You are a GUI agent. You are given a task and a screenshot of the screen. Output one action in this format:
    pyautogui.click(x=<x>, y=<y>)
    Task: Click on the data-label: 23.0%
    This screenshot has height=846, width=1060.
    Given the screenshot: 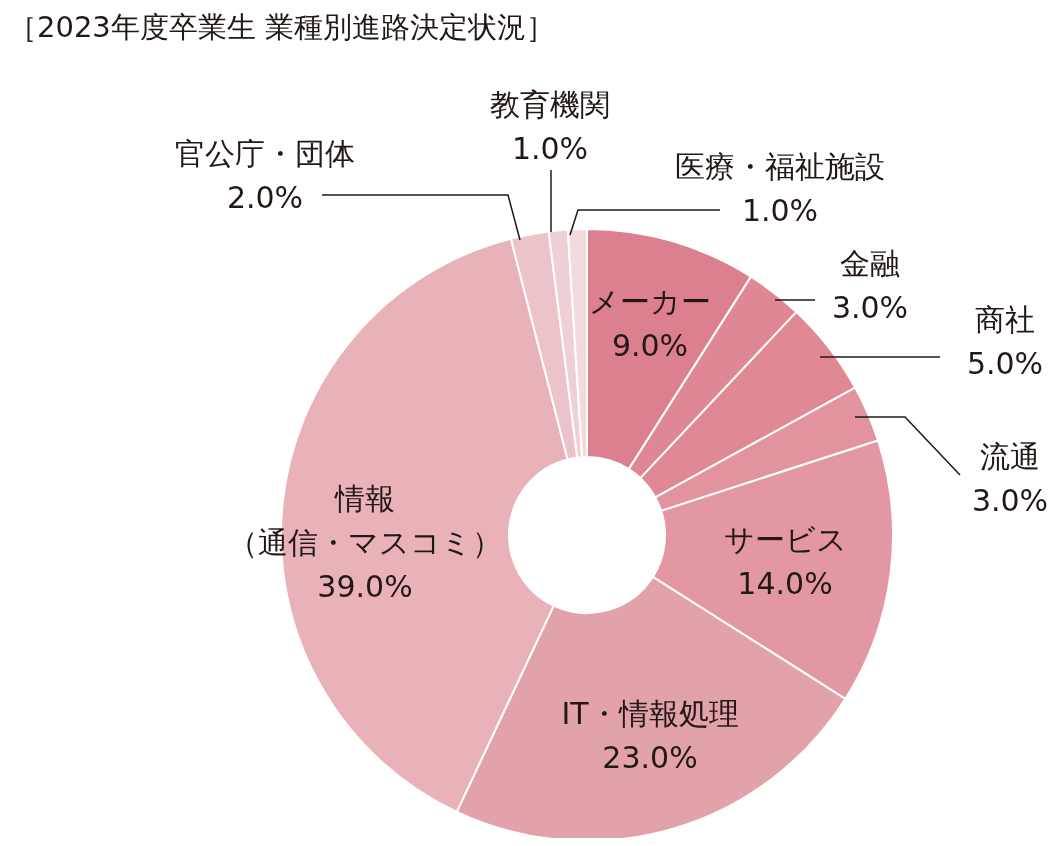 What is the action you would take?
    pyautogui.click(x=650, y=757)
    